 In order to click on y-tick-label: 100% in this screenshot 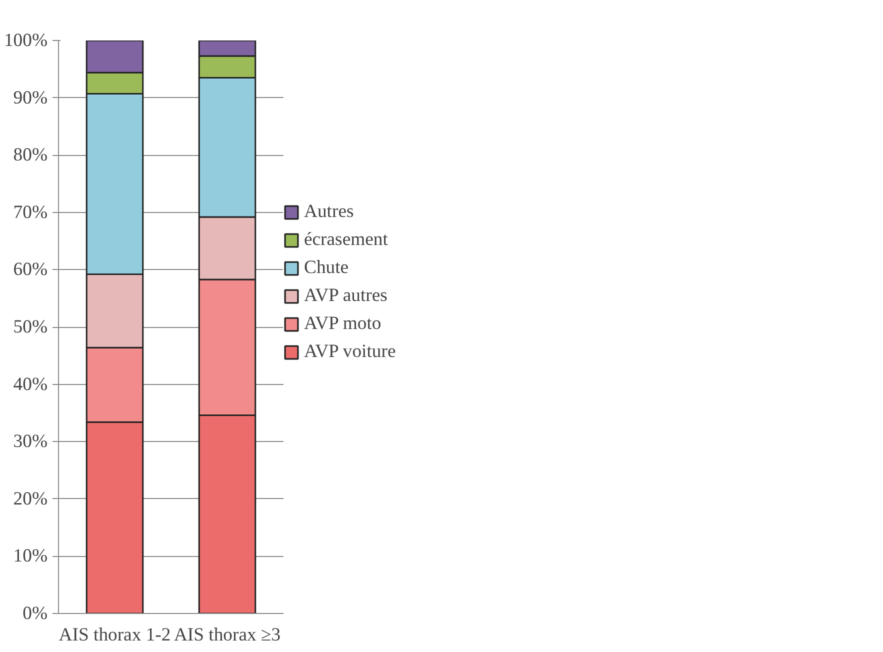, I will do `click(26, 40)`.